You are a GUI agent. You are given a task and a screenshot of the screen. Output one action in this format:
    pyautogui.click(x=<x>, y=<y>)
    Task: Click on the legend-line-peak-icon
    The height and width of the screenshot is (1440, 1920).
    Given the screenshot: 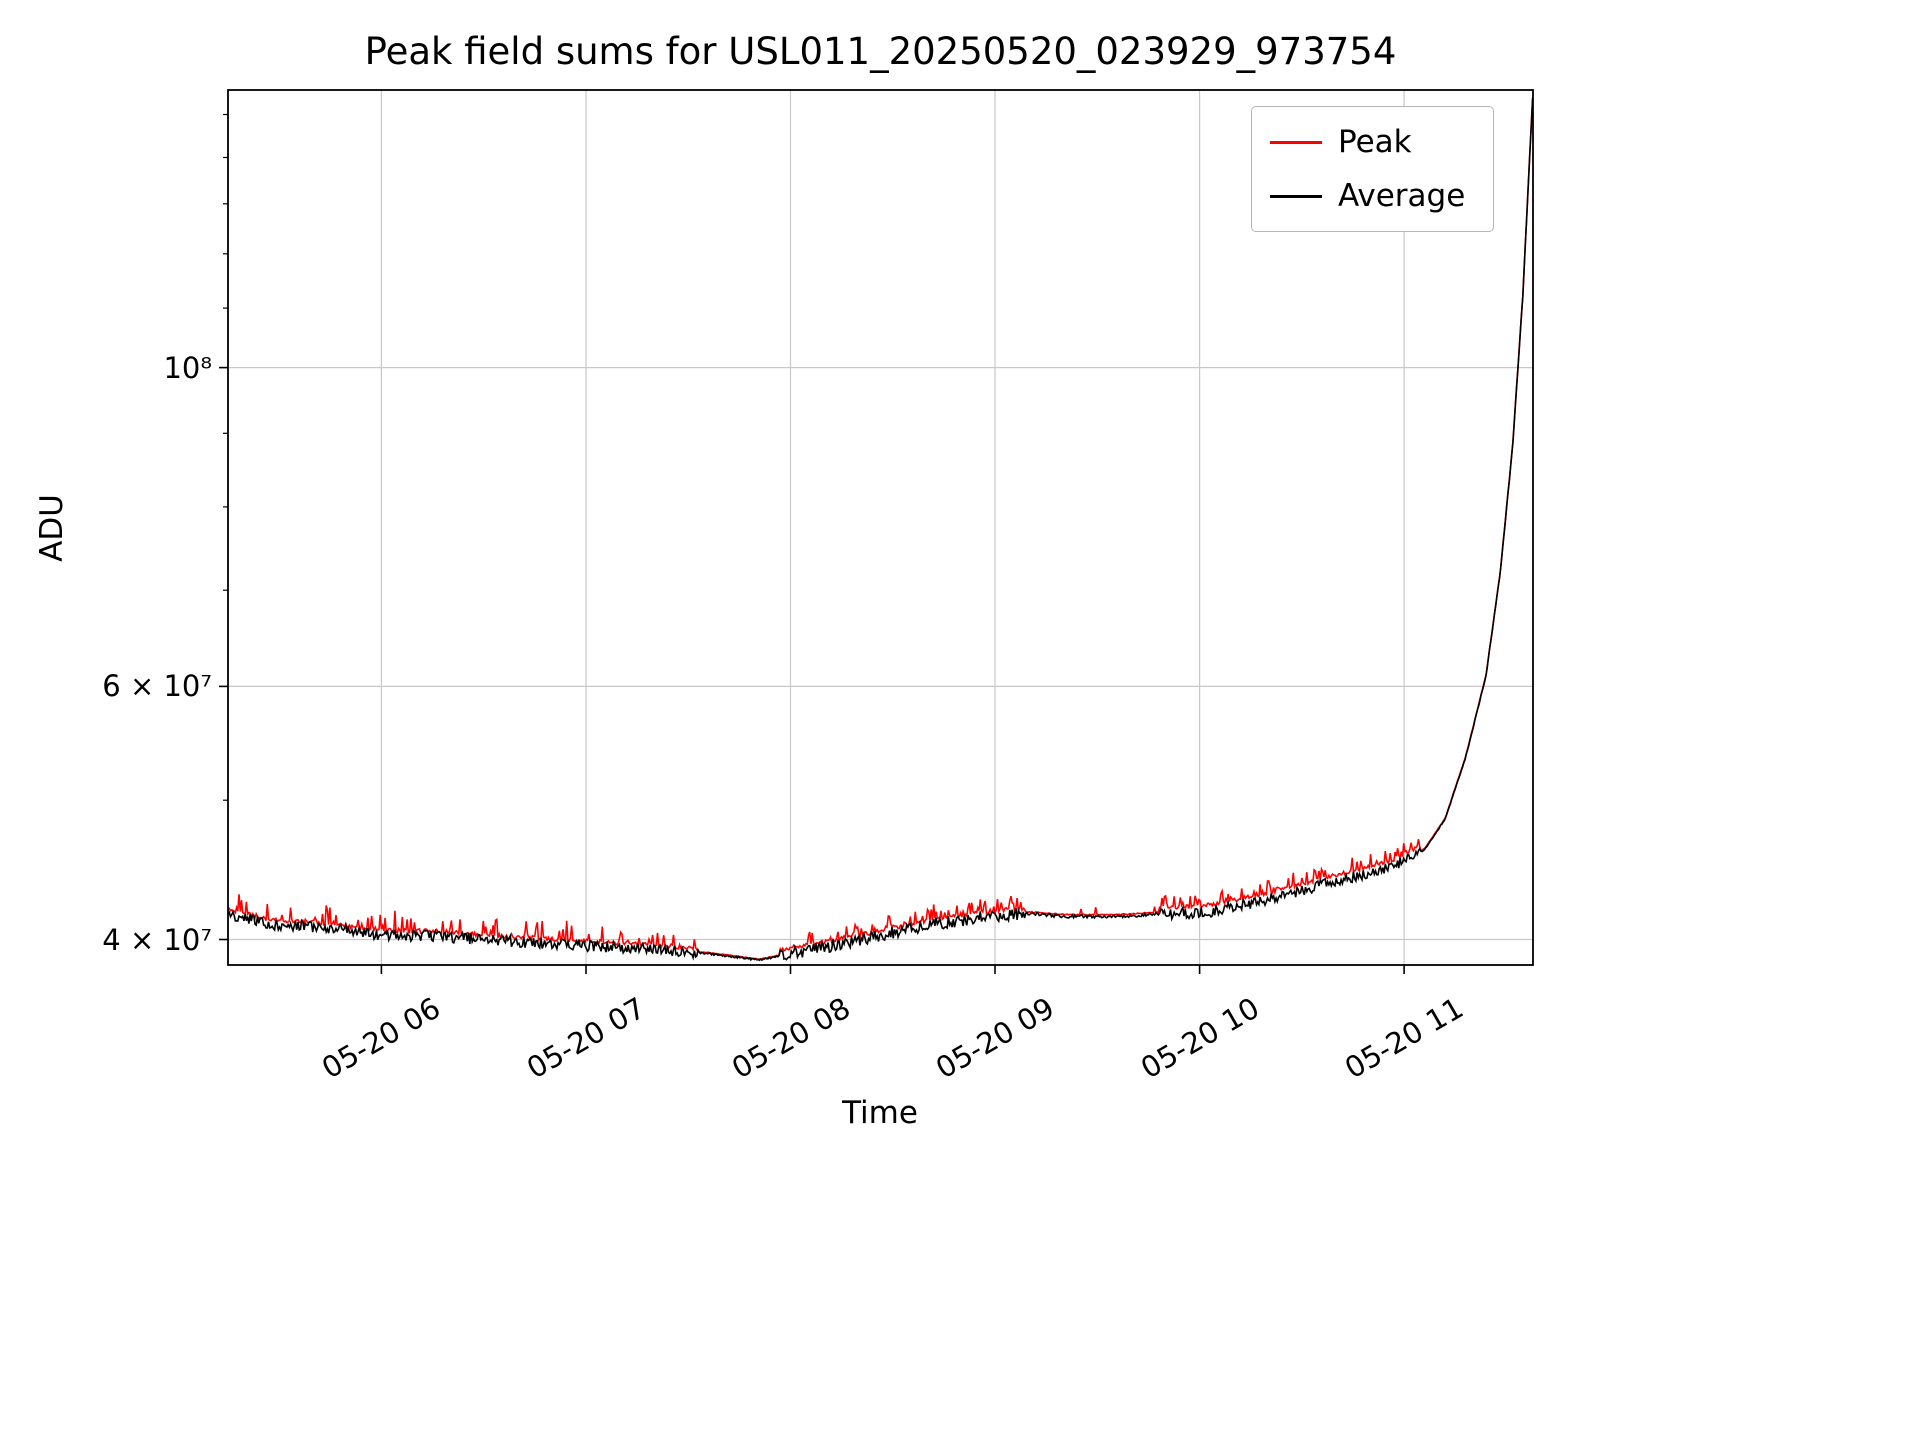 What is the action you would take?
    pyautogui.click(x=1296, y=142)
    